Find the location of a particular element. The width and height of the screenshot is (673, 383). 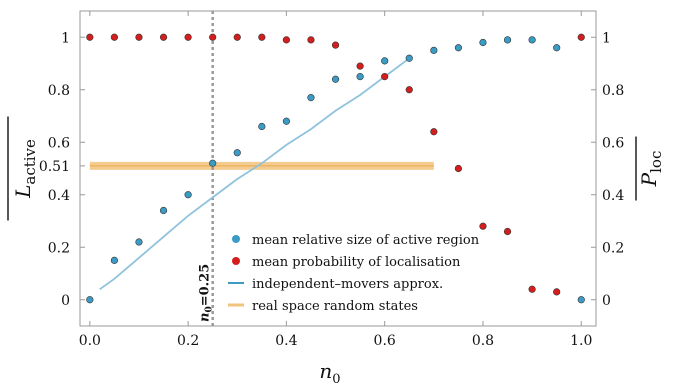

x-tick-label: 0.8 is located at coordinates (483, 341).